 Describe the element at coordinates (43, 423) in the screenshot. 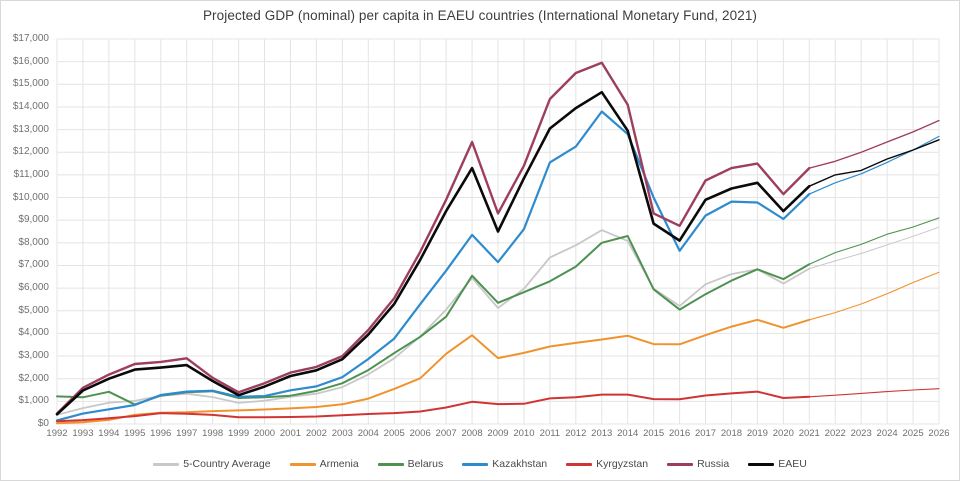

I see `y-tick-label: $0` at that location.